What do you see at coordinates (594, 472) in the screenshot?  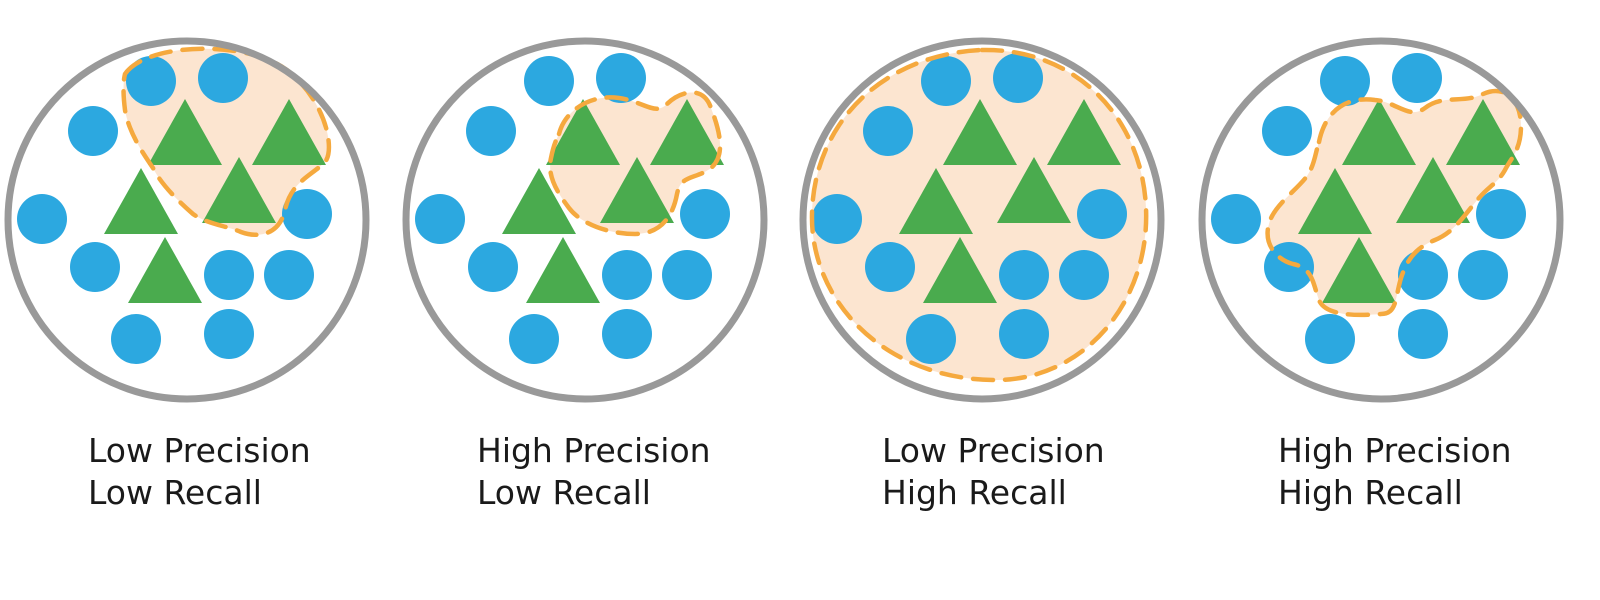 I see `panel-caption-2: High Precision Low Recall` at bounding box center [594, 472].